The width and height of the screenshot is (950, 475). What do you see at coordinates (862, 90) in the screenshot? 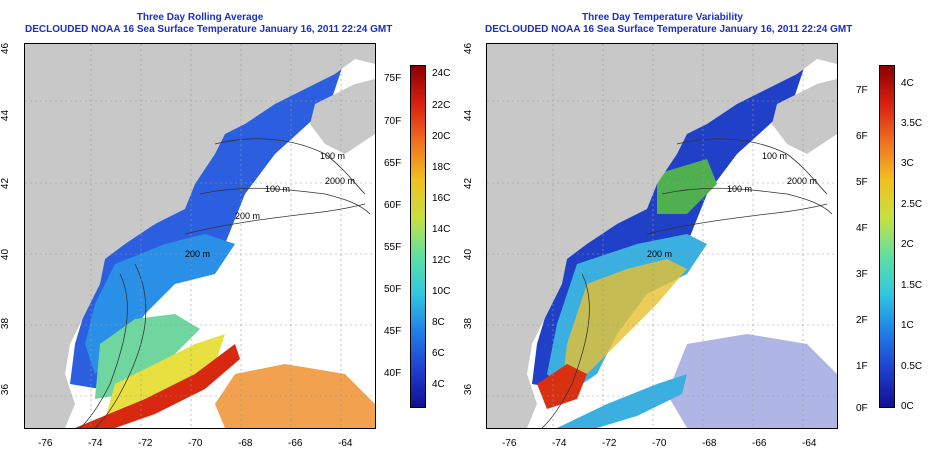
I see `colorbar-f-label: 7F` at bounding box center [862, 90].